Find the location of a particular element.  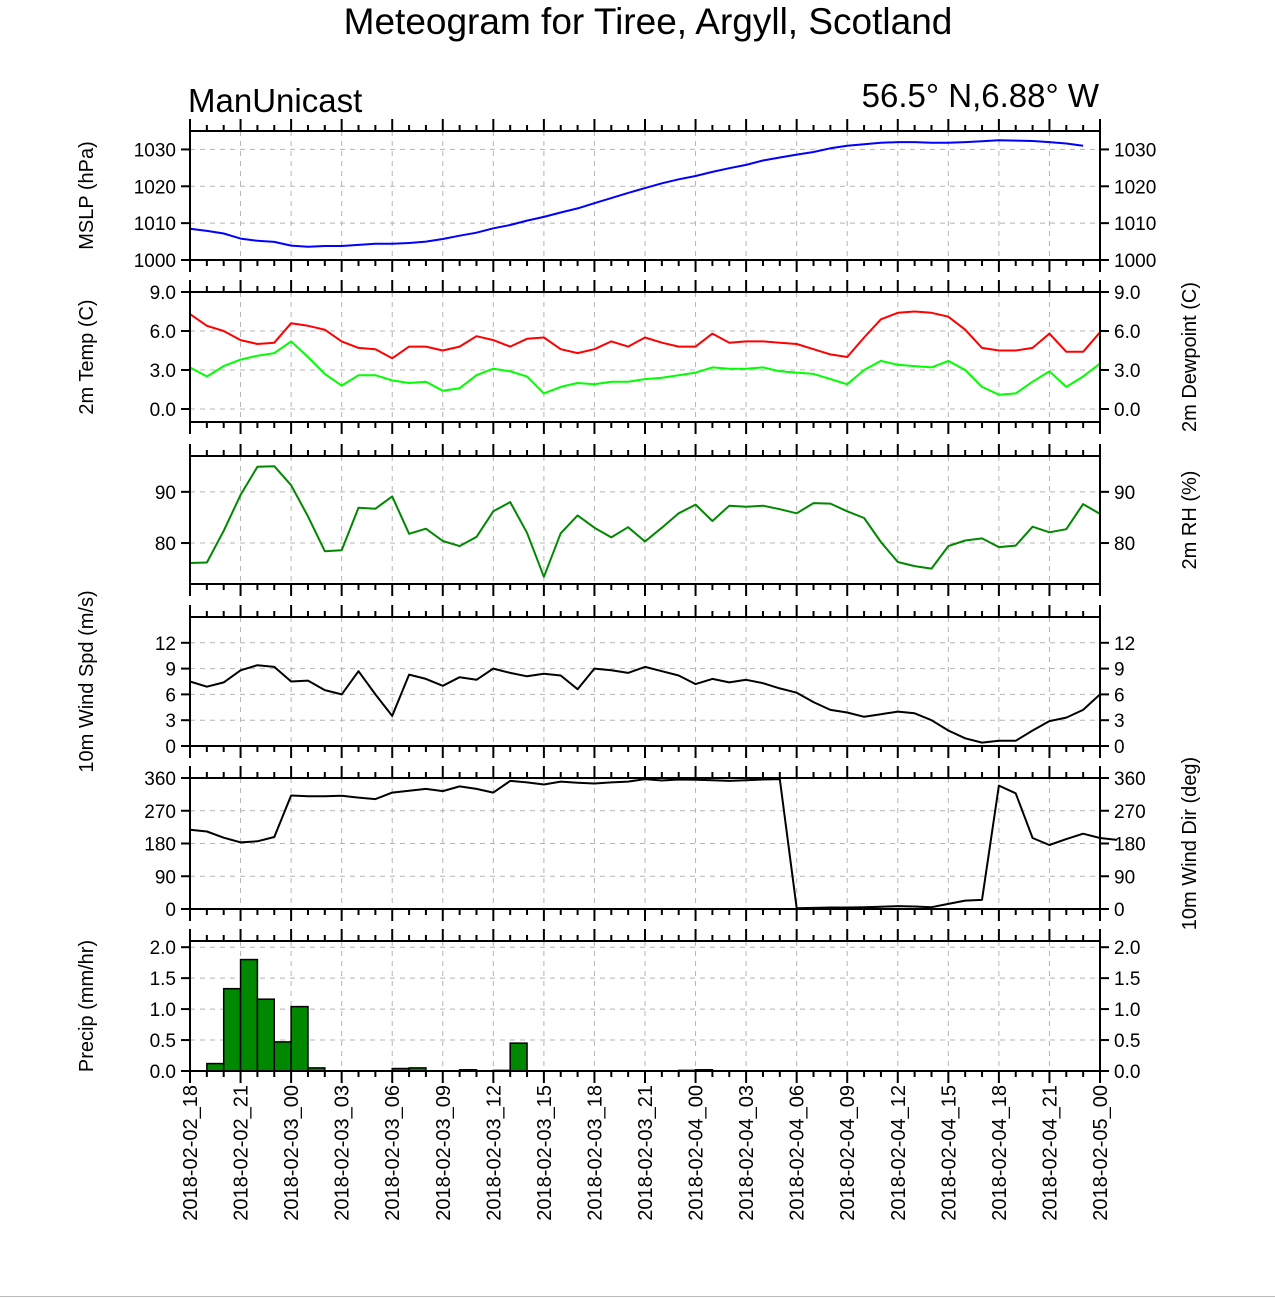

x-tick-label: 2018-02-04_18 is located at coordinates (1000, 1153).